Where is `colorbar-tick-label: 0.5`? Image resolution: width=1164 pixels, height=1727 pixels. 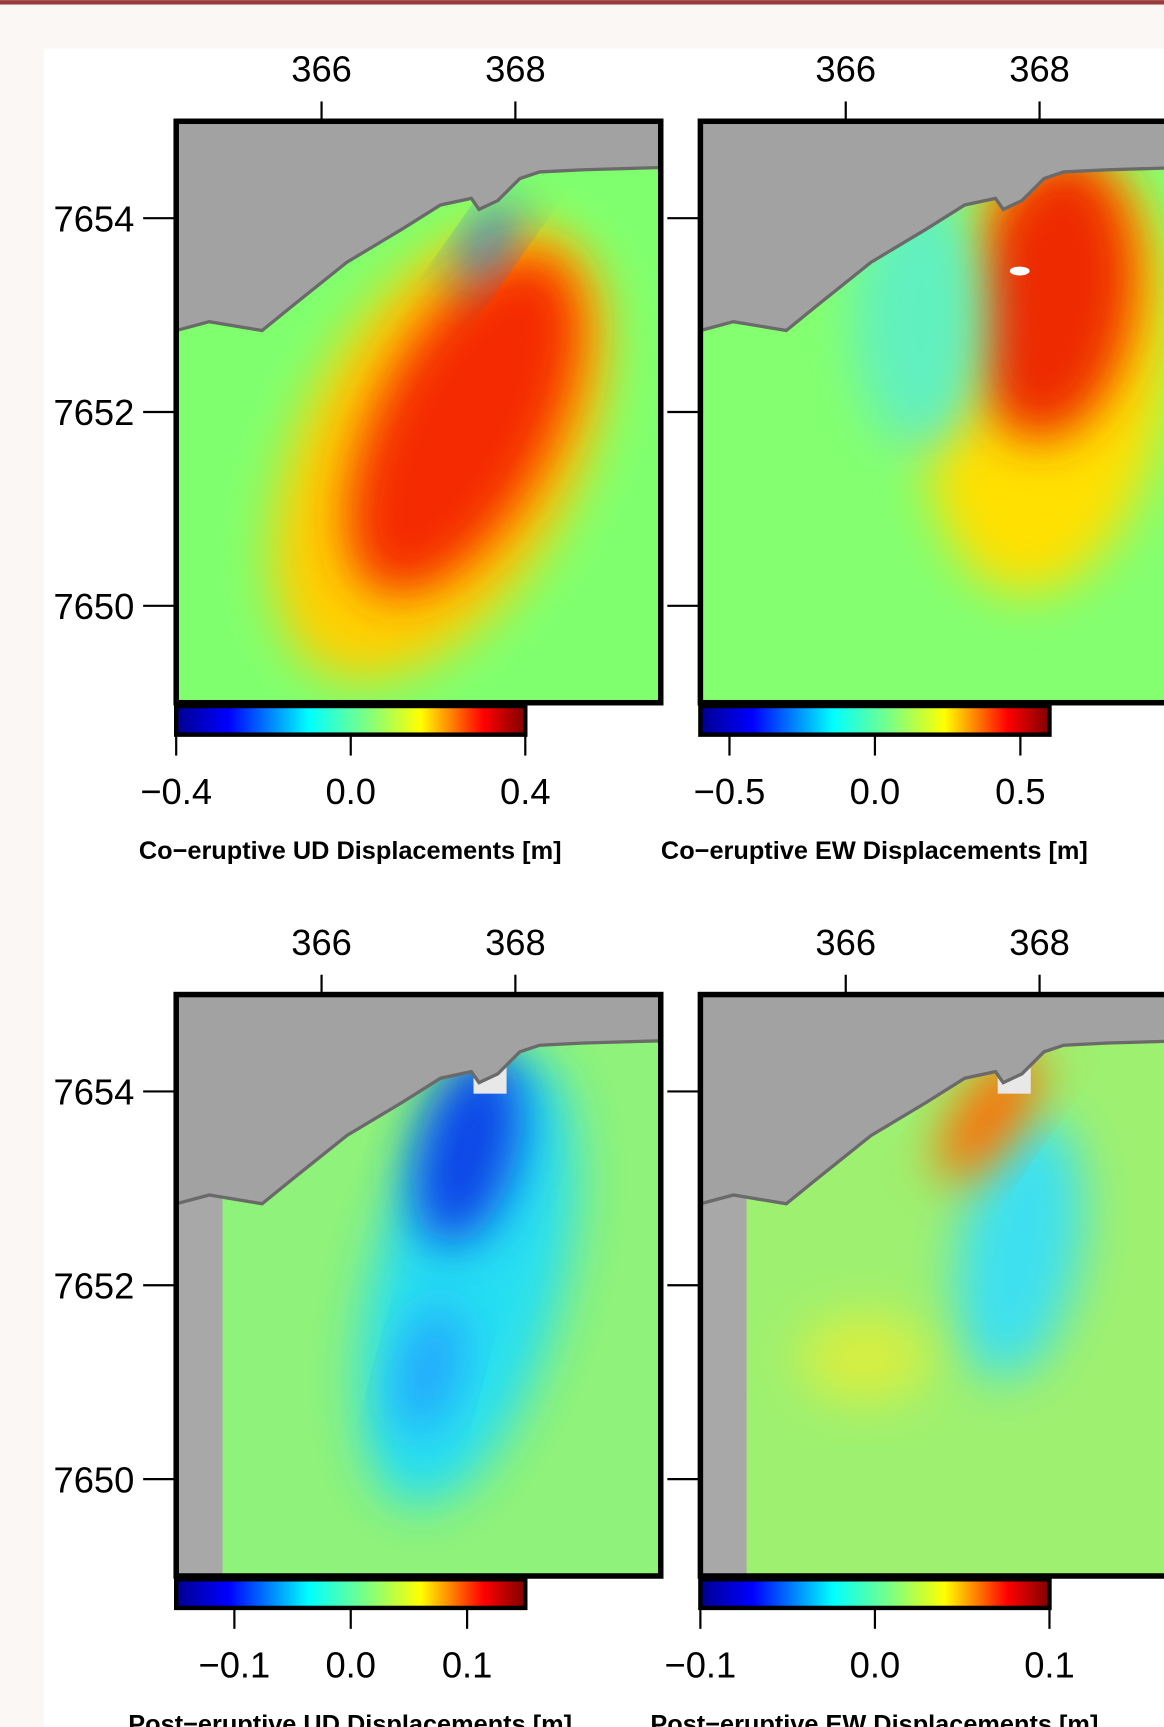
colorbar-tick-label: 0.5 is located at coordinates (1020, 791).